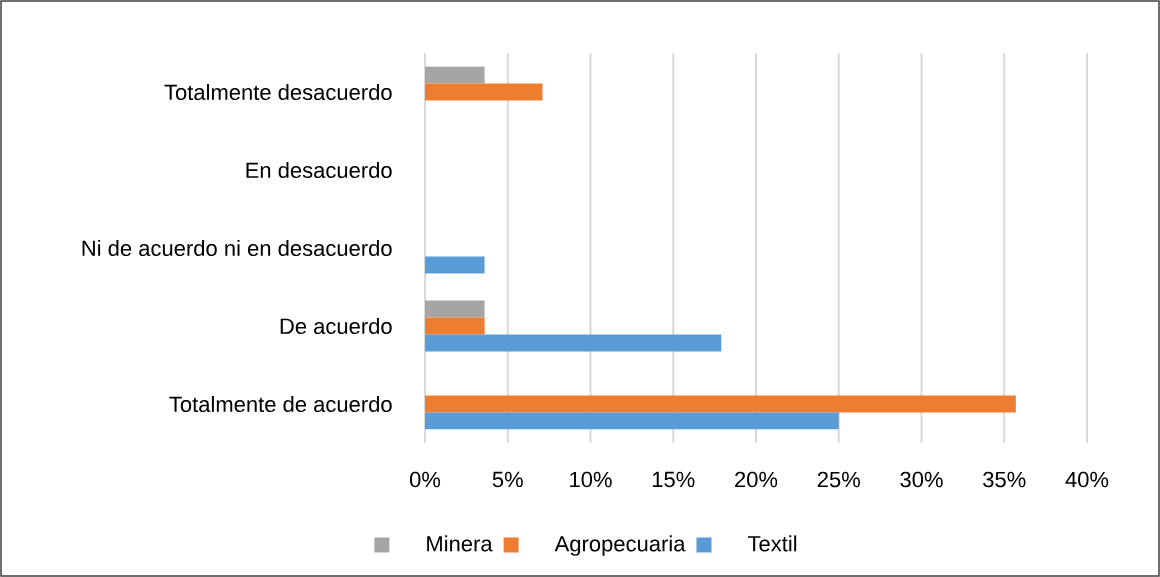 Image resolution: width=1160 pixels, height=577 pixels. What do you see at coordinates (1004, 479) in the screenshot?
I see `x-tick-label: 35%` at bounding box center [1004, 479].